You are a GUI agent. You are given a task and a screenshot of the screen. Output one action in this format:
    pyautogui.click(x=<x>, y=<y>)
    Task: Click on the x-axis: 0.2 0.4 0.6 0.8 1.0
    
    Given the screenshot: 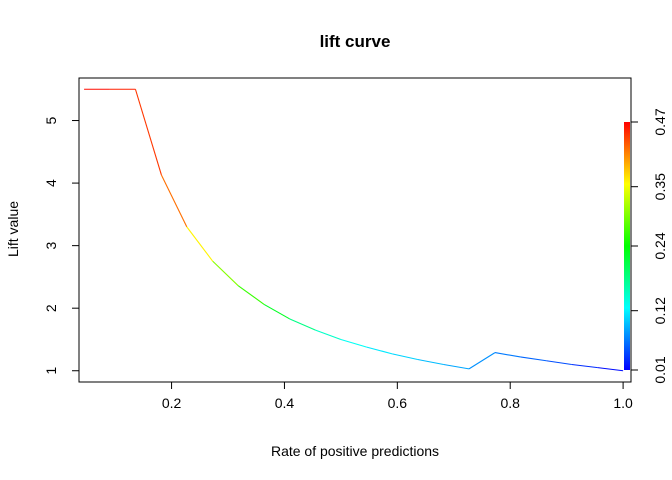 What is the action you would take?
    pyautogui.click(x=397, y=396)
    